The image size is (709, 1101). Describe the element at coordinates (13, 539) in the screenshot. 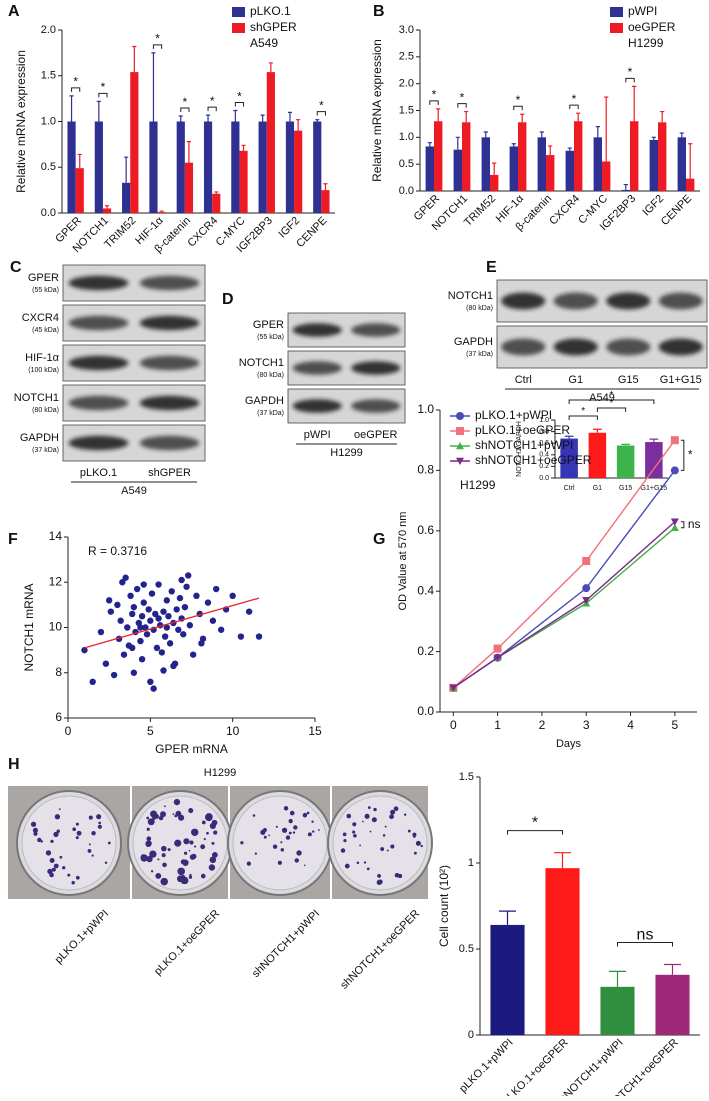

I see `panel-label: F` at that location.